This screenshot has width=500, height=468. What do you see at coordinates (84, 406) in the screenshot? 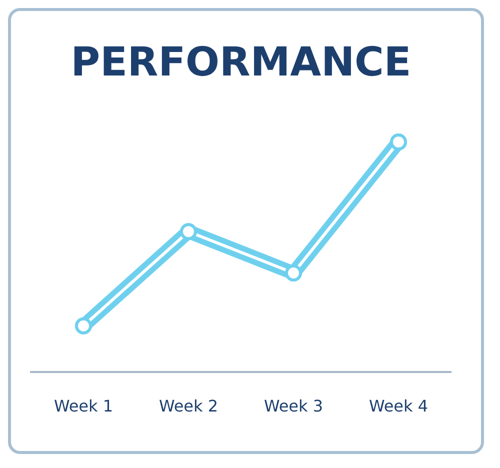
I see `x-tick-label: Week 1` at bounding box center [84, 406].